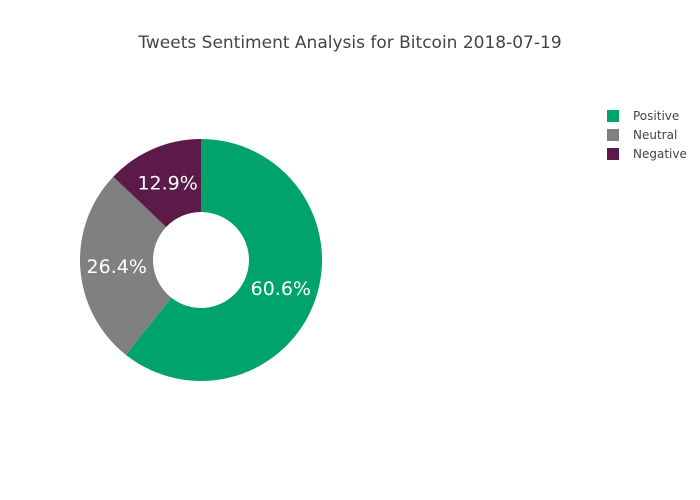 This screenshot has height=500, width=700. I want to click on legend-swatch-positive, so click(613, 115).